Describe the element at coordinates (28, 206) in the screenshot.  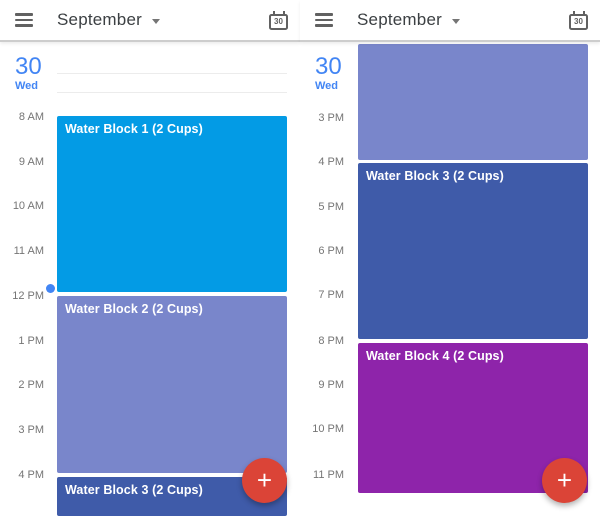
I see `hour-label: 10 AM` at that location.